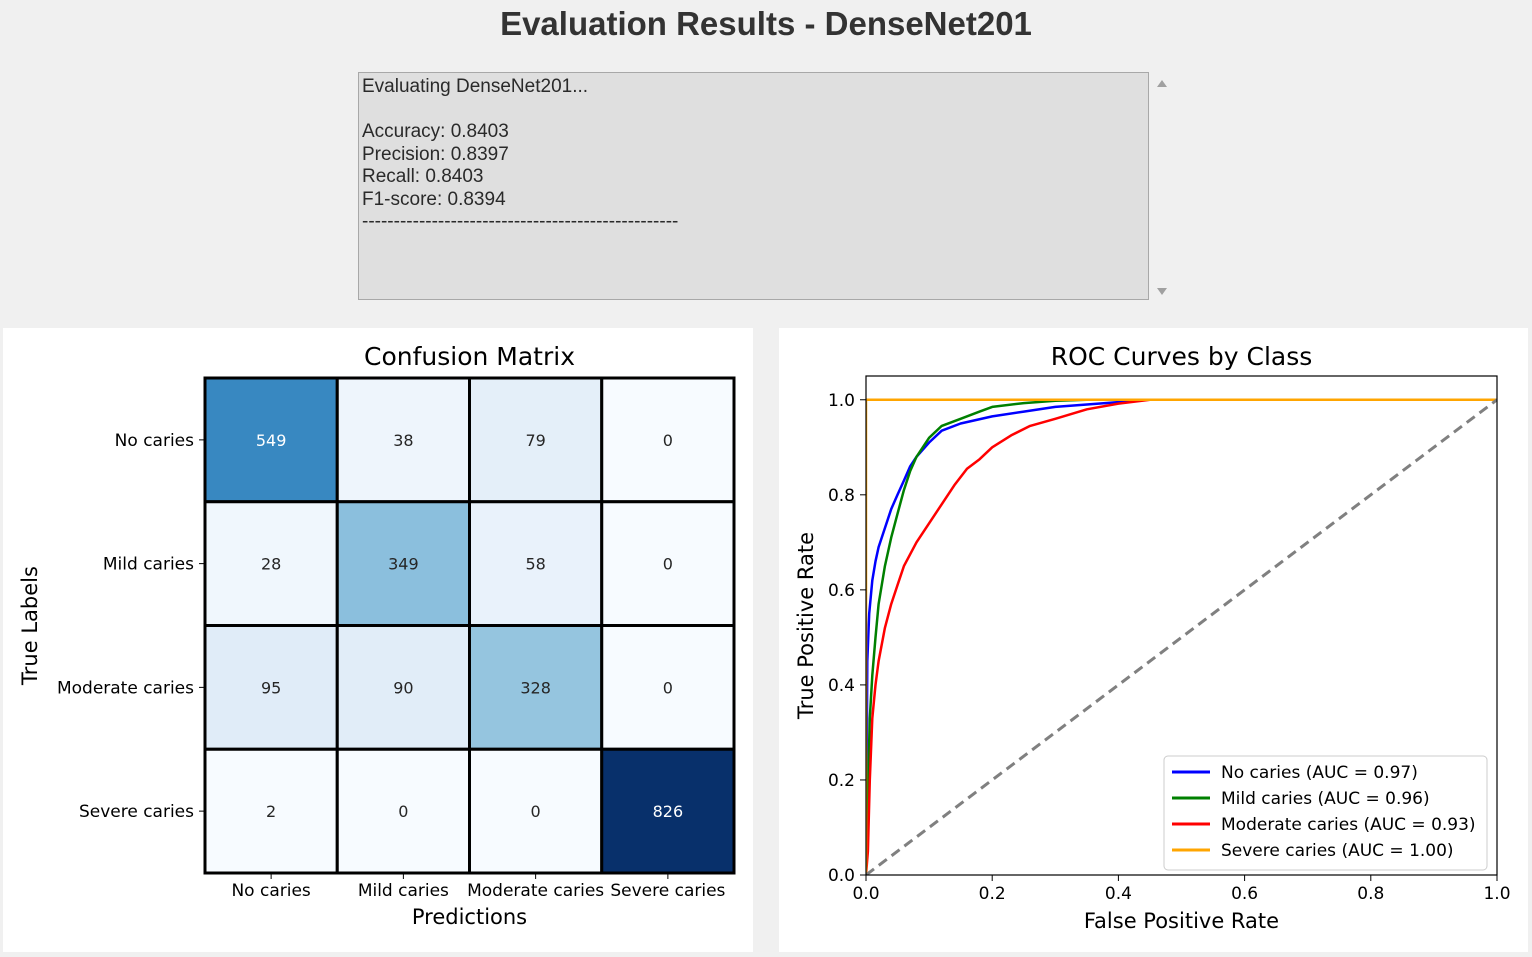 The width and height of the screenshot is (1532, 957). Describe the element at coordinates (992, 894) in the screenshot. I see `x-tick-label: 0.2` at that location.